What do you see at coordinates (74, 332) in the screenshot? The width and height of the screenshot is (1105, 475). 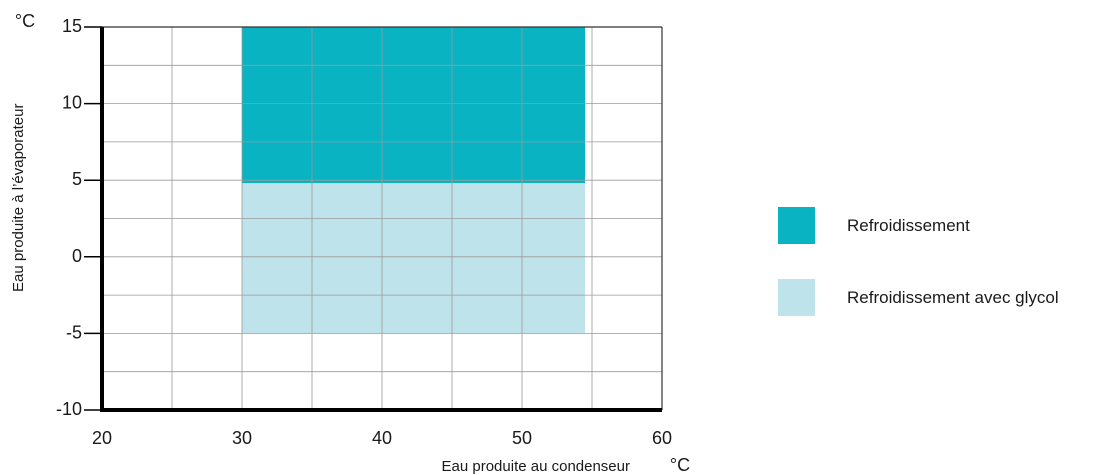 I see `y-tick-label: -5` at bounding box center [74, 332].